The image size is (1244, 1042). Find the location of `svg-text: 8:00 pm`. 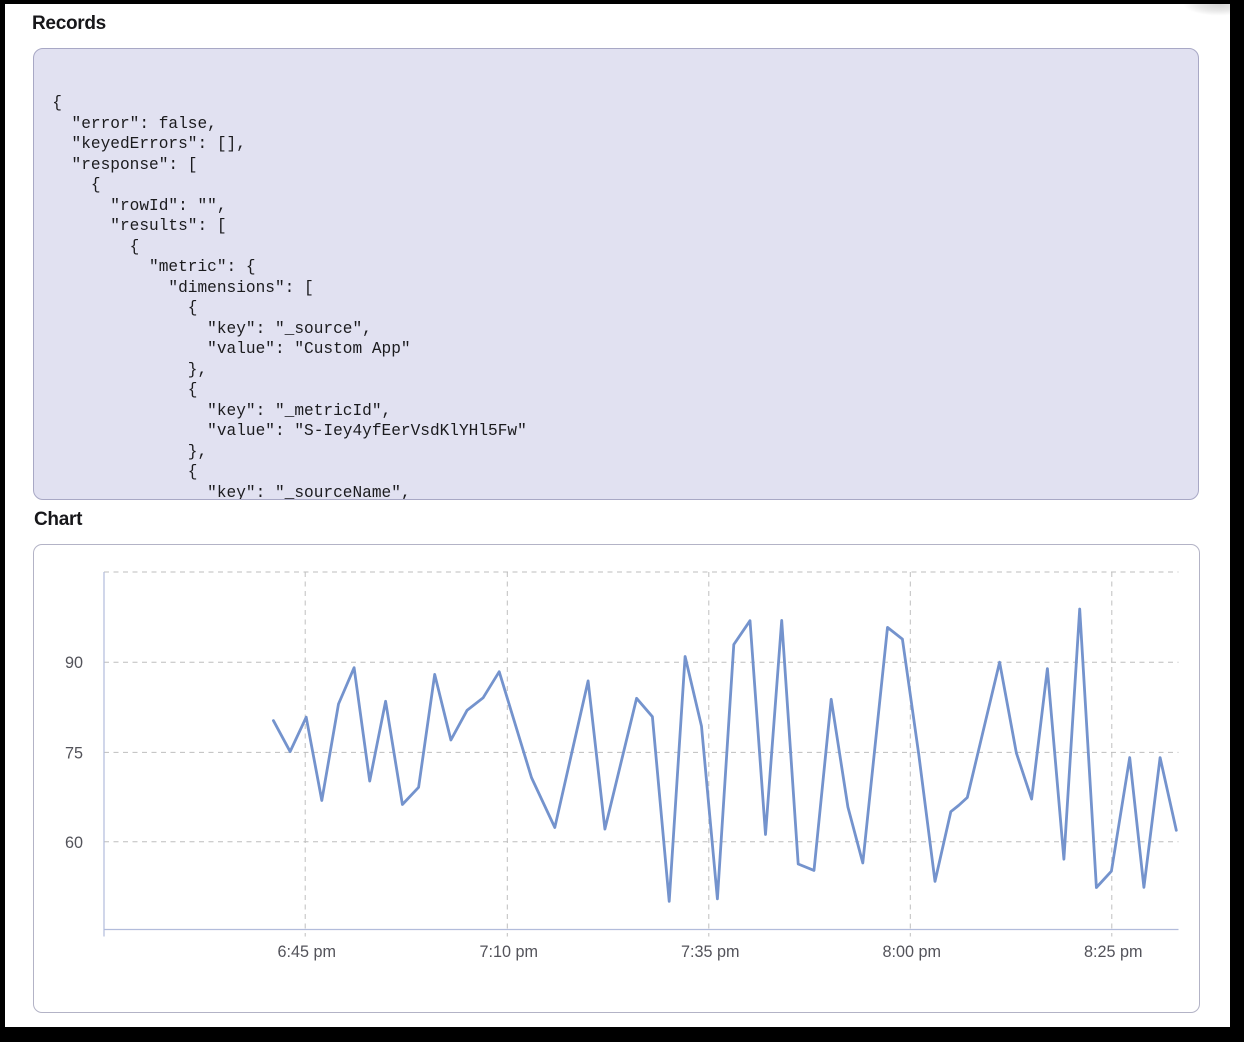

svg-text: 8:00 pm is located at coordinates (912, 952).